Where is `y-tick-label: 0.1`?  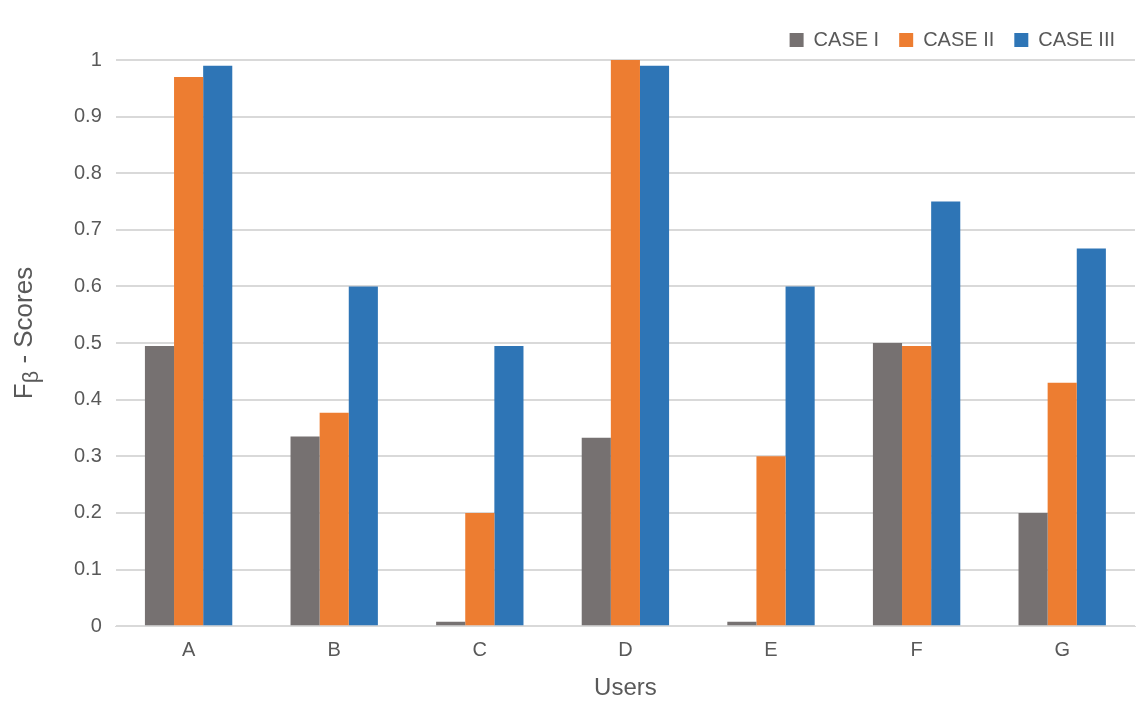
y-tick-label: 0.1 is located at coordinates (87, 568).